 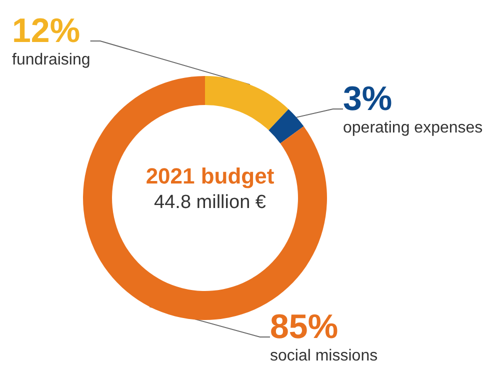 What do you see at coordinates (304, 327) in the screenshot?
I see `data-label: 85%` at bounding box center [304, 327].